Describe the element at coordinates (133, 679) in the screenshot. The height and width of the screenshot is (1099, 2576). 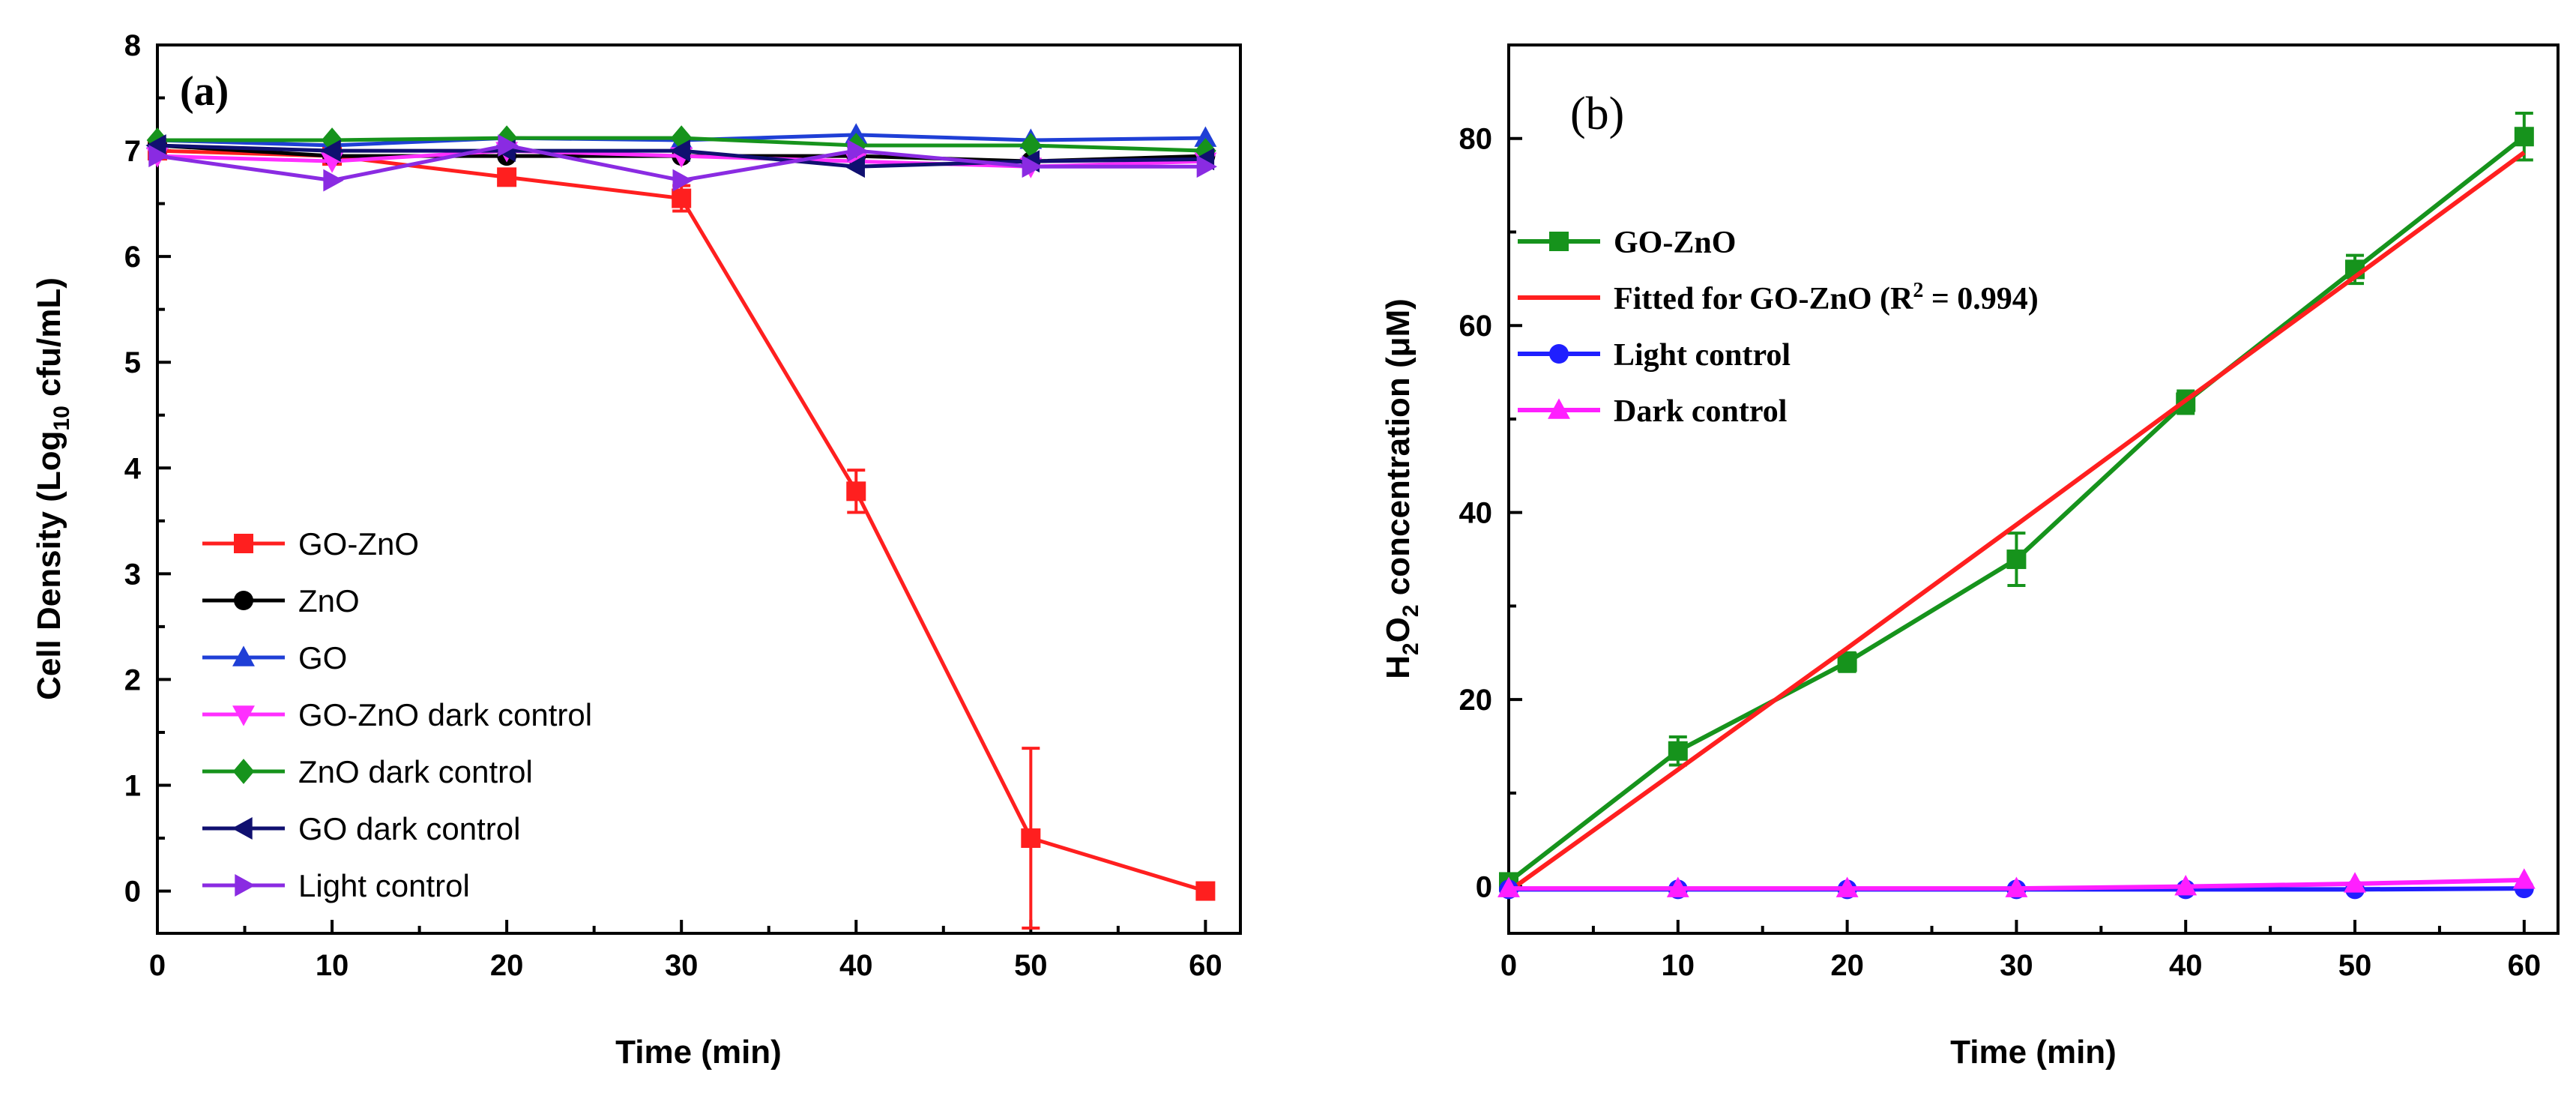
I see `panel-a-y-tick-label: 2` at that location.